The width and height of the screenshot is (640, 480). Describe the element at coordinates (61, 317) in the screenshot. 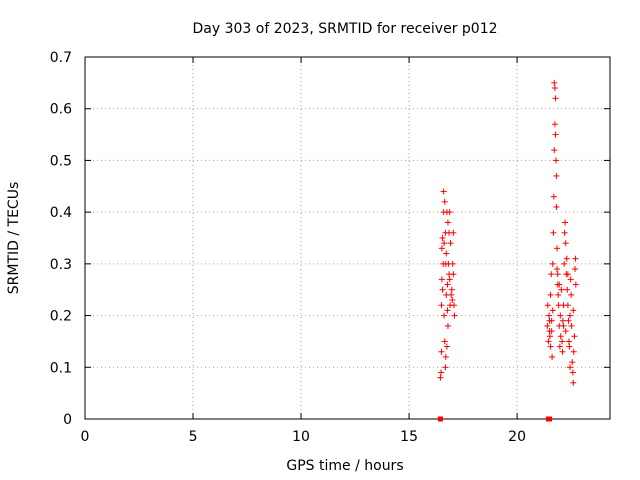

I see `y-tick-label: 0.2` at that location.